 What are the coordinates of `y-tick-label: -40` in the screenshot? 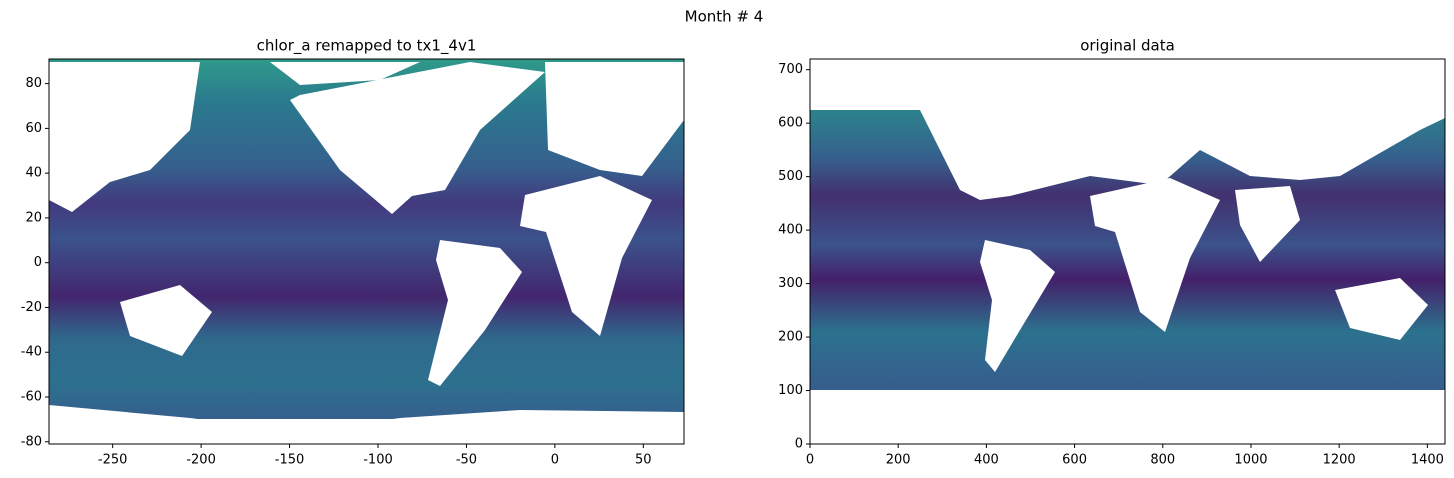 It's located at (31, 352).